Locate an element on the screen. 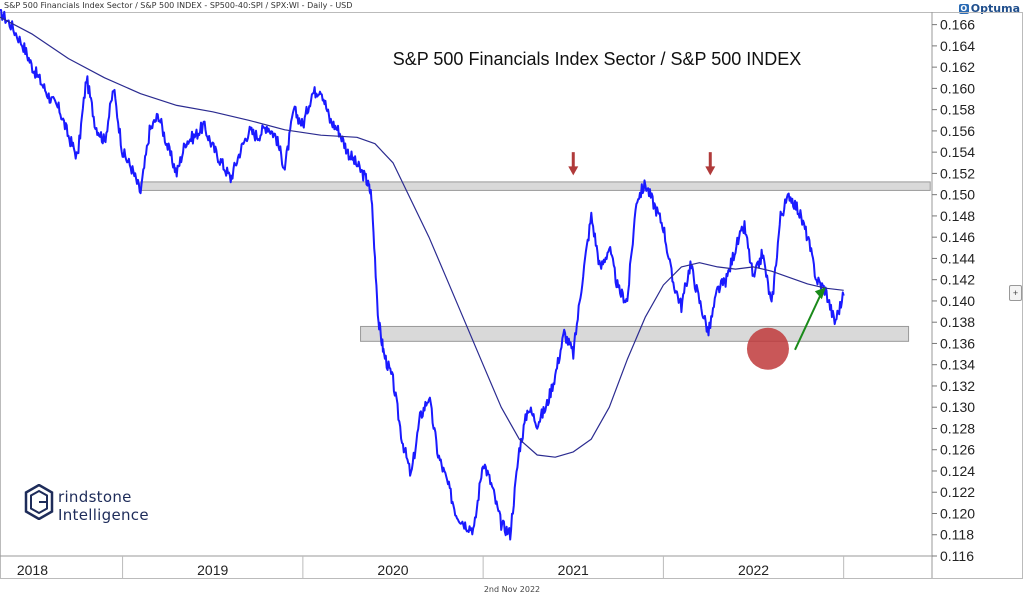 Image resolution: width=1024 pixels, height=602 pixels. y-tick-label: 0.138 is located at coordinates (957, 322).